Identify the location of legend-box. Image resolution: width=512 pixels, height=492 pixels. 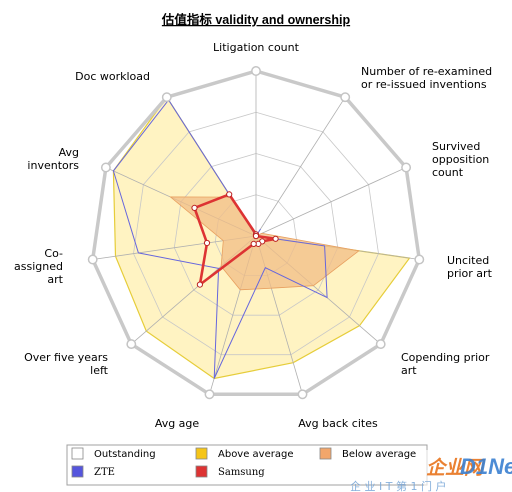
(247, 465).